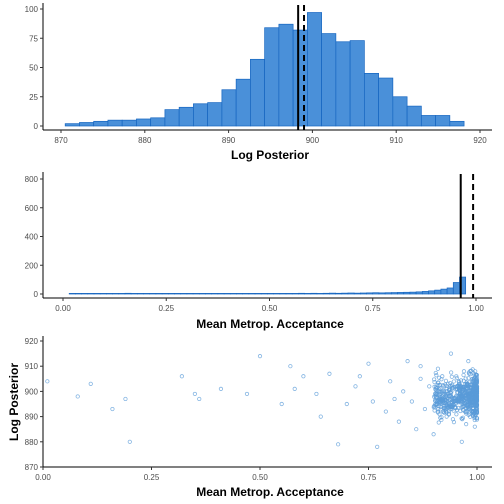 This screenshot has height=504, width=504. I want to click on p1-x-tick-label: 910, so click(397, 140).